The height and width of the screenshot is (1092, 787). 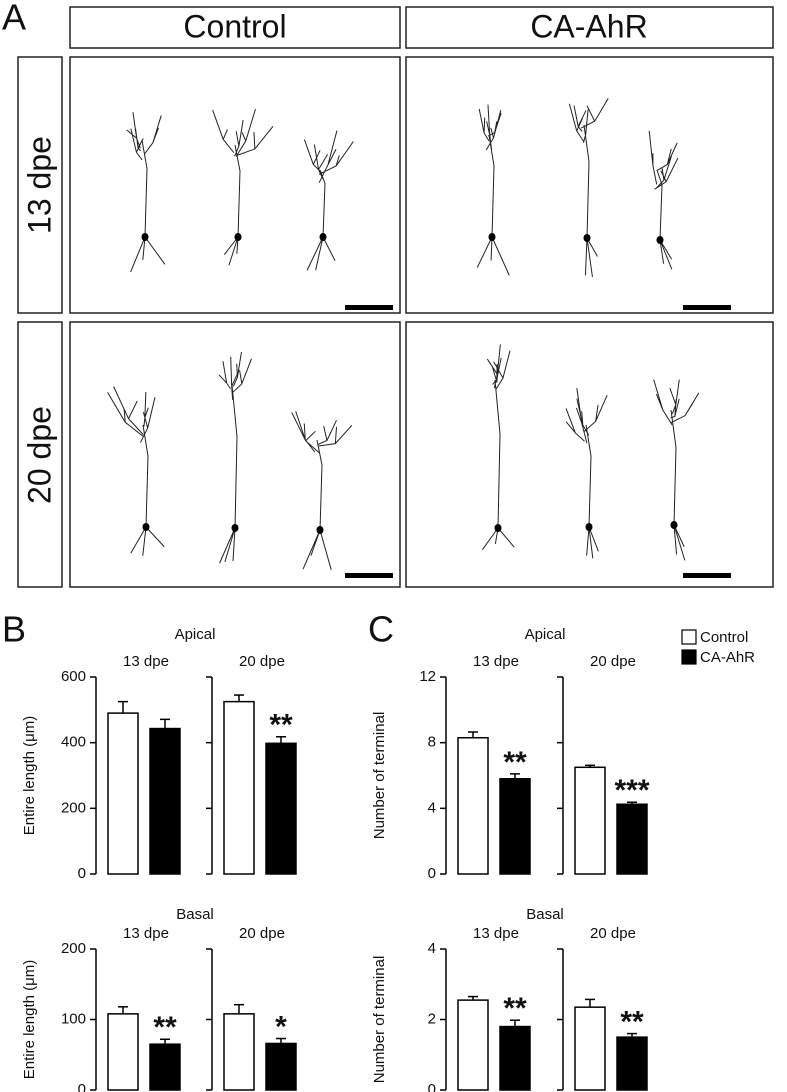 I want to click on column-header: Control, so click(x=234, y=26).